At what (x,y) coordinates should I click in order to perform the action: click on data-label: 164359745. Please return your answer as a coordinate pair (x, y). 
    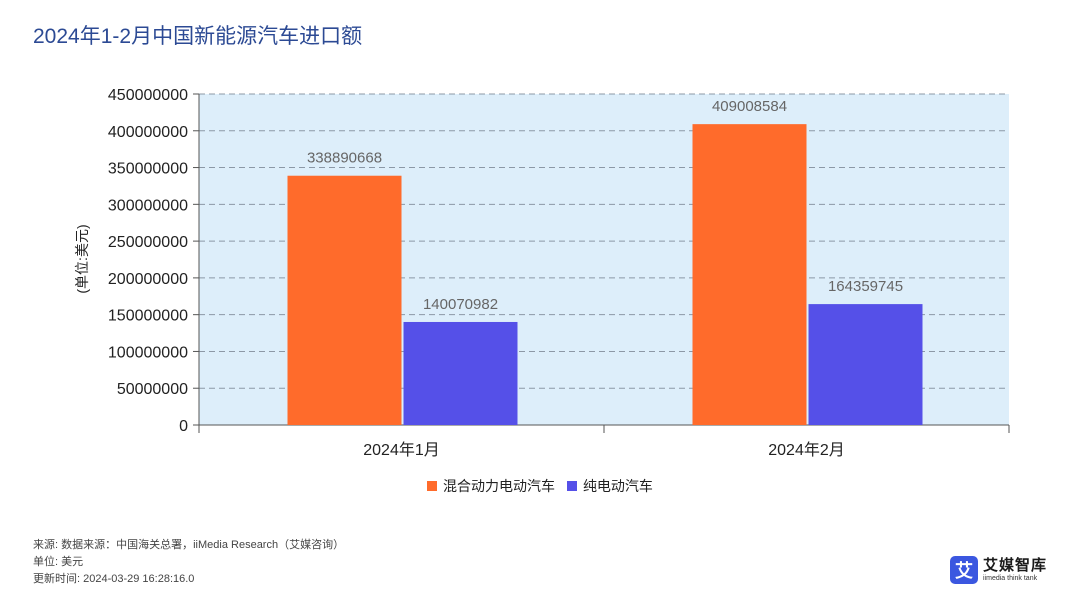
    Looking at the image, I should click on (865, 286).